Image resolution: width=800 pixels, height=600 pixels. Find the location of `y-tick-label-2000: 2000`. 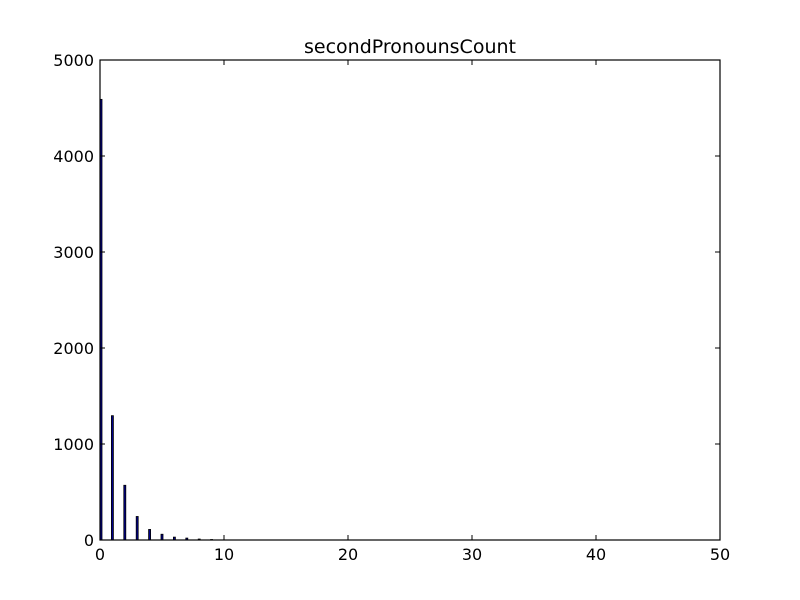

y-tick-label-2000: 2000 is located at coordinates (73, 348).